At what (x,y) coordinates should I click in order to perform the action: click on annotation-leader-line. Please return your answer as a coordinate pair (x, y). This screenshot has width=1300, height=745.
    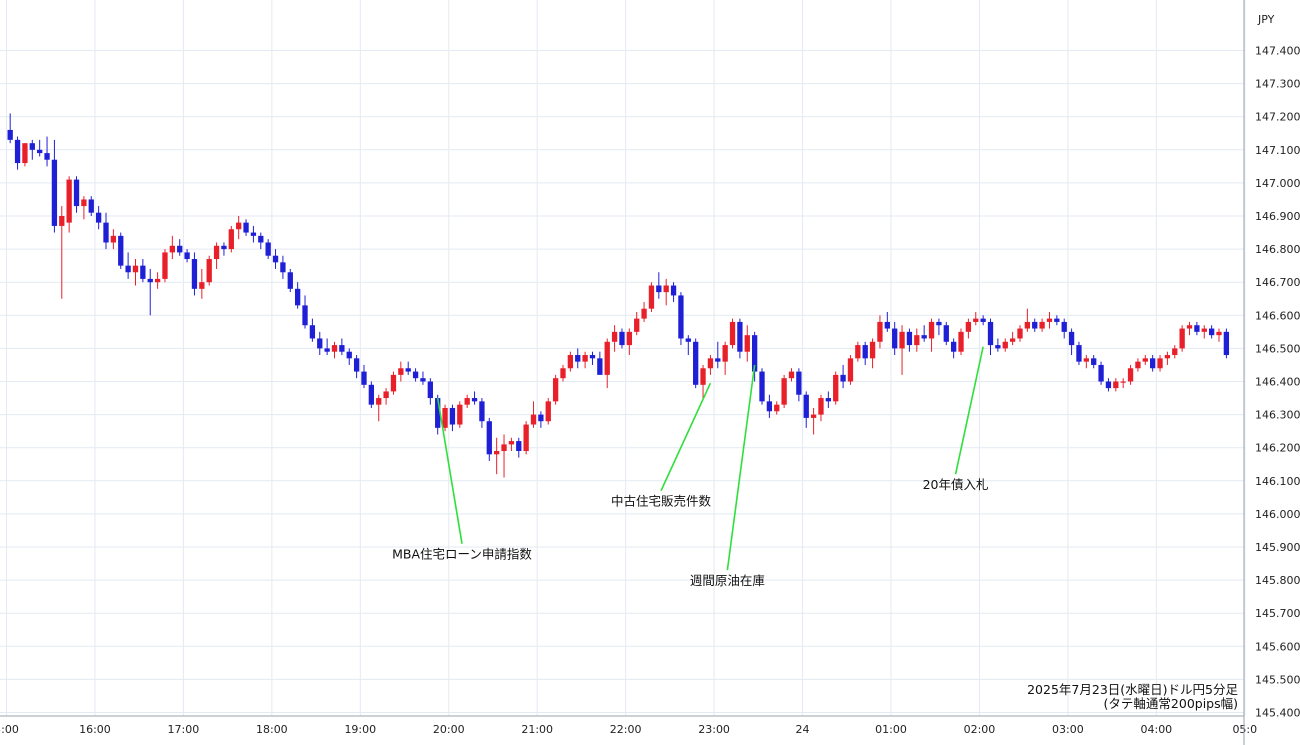
    Looking at the image, I should click on (686, 437).